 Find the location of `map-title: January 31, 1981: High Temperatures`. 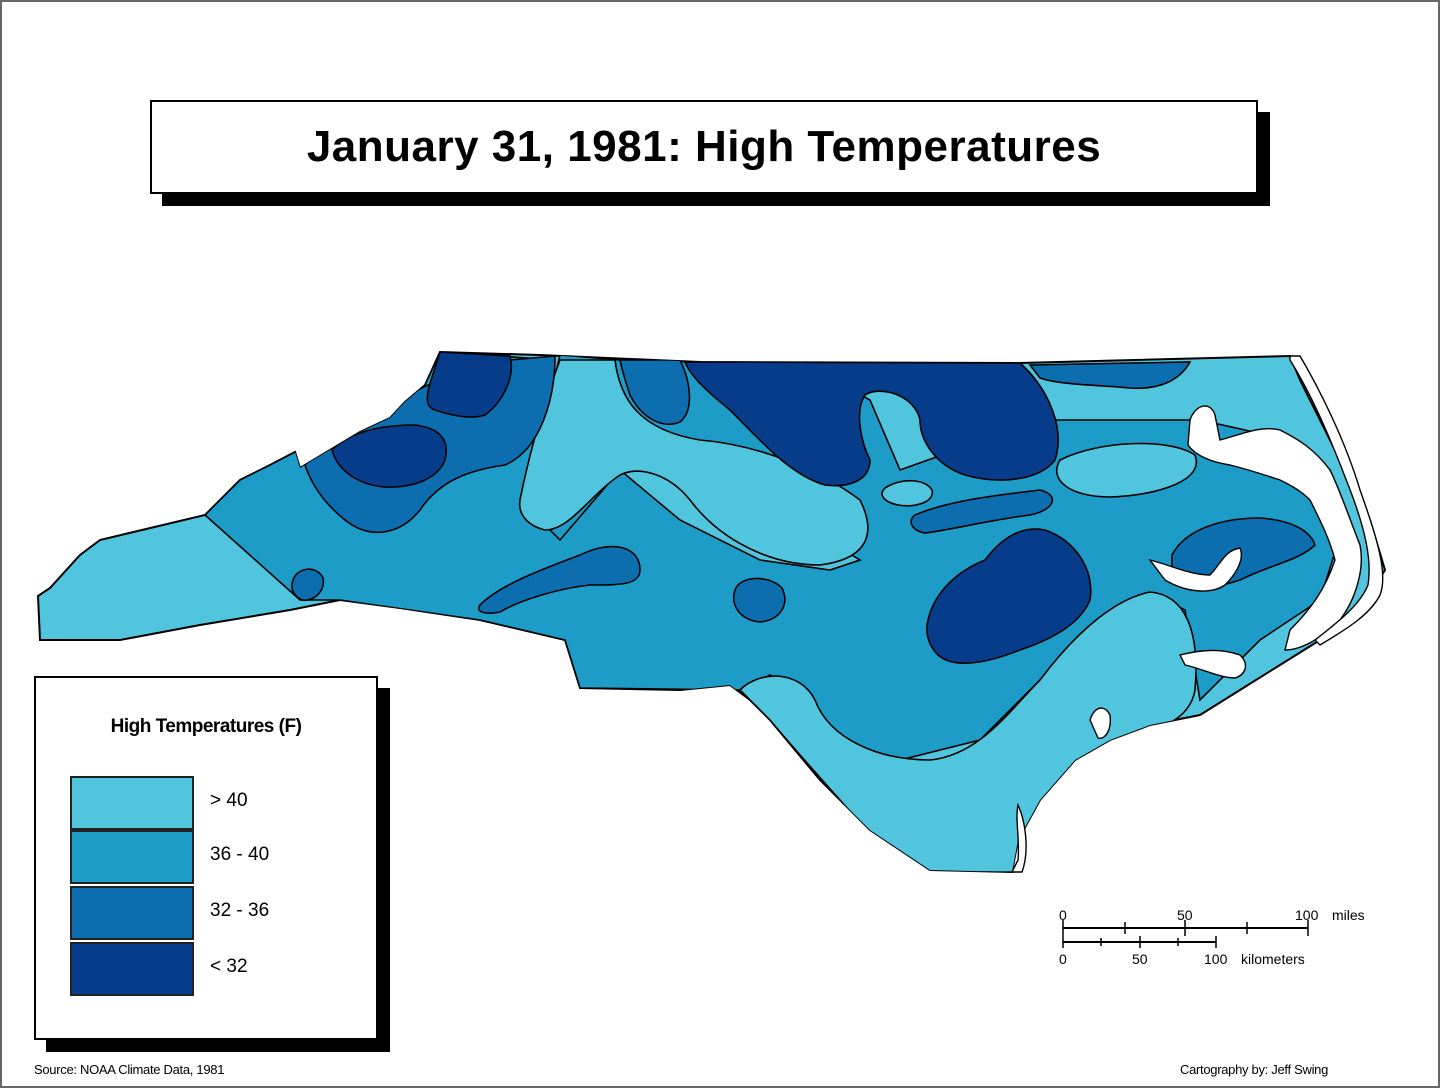

map-title: January 31, 1981: High Temperatures is located at coordinates (704, 146).